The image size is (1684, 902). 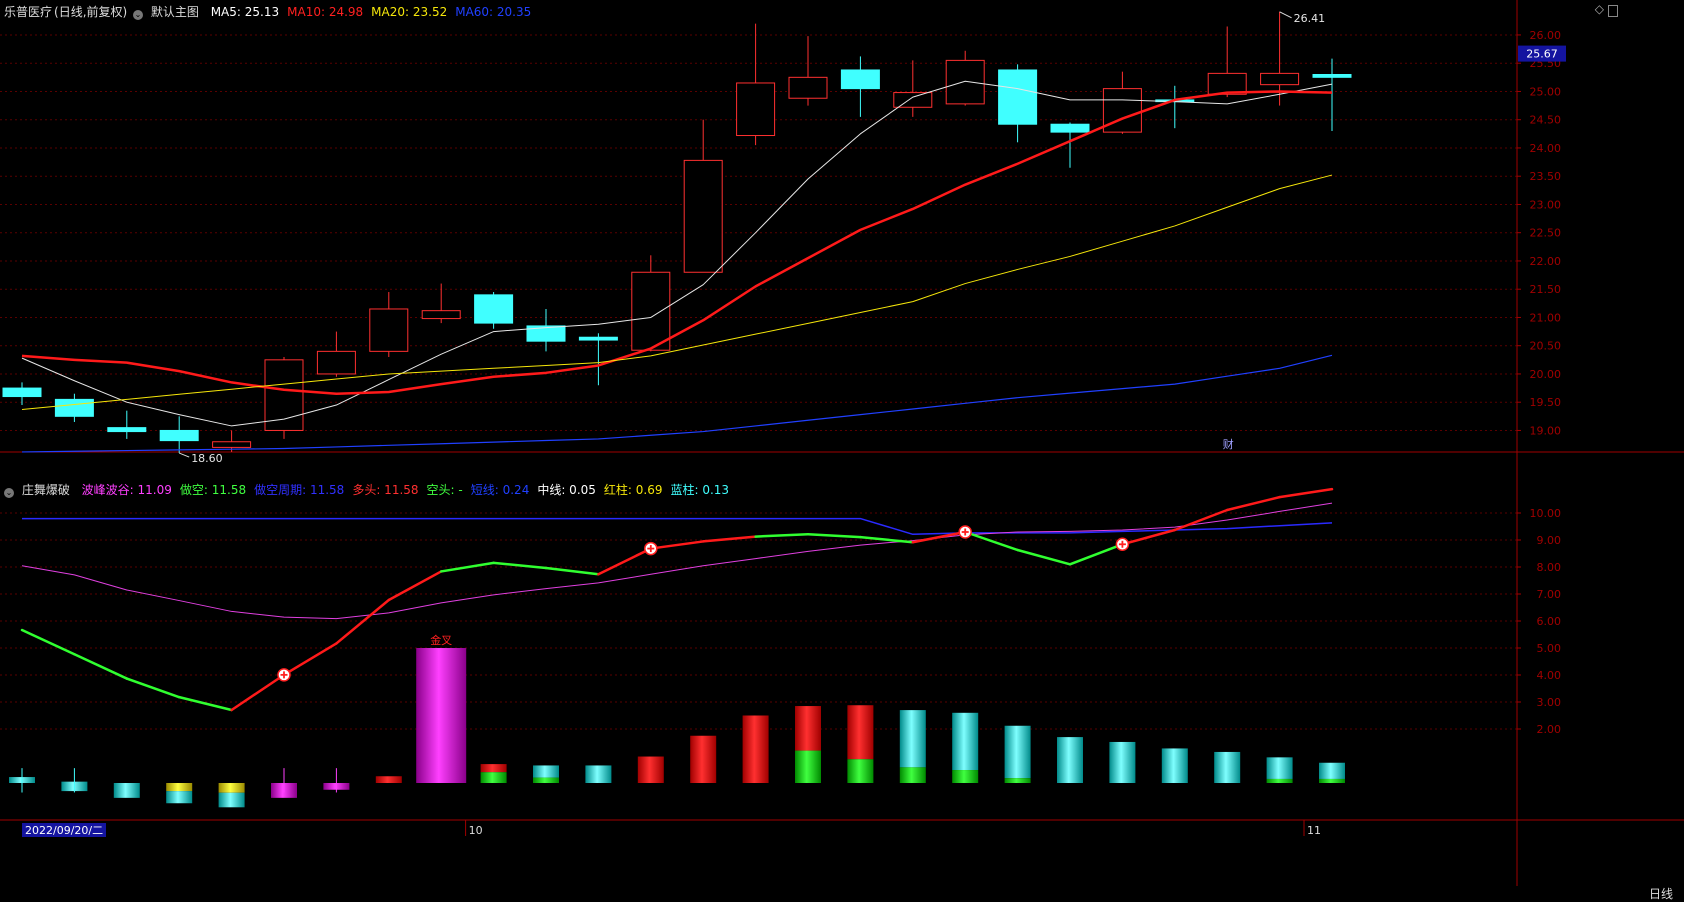 What do you see at coordinates (213, 490) in the screenshot?
I see `indicator-legend-item-1: 做空: 11.58` at bounding box center [213, 490].